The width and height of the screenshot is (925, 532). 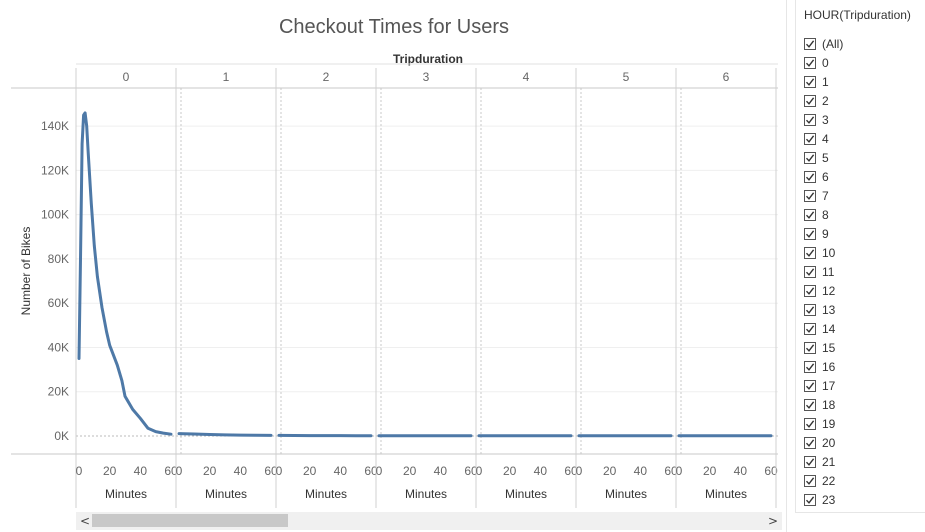 What do you see at coordinates (126, 77) in the screenshot?
I see `panel-label: 0` at bounding box center [126, 77].